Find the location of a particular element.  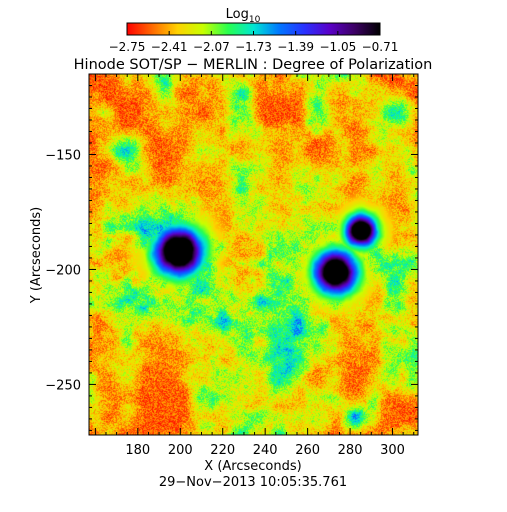

colorbar-label: Log10 is located at coordinates (243, 16).